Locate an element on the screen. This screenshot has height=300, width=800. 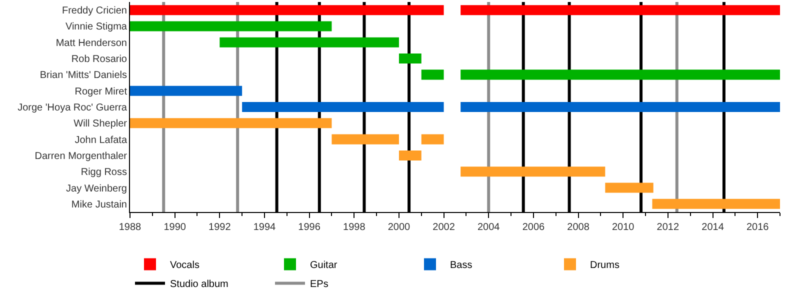
x-tick-label: 2010 is located at coordinates (623, 227).